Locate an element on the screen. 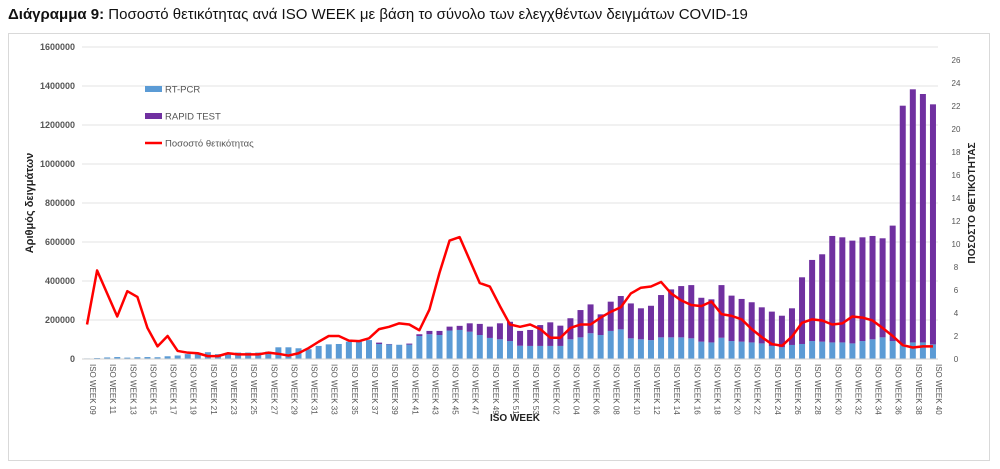 This screenshot has width=1000, height=469. x-tick-label: ISO WEEK 45 is located at coordinates (455, 389).